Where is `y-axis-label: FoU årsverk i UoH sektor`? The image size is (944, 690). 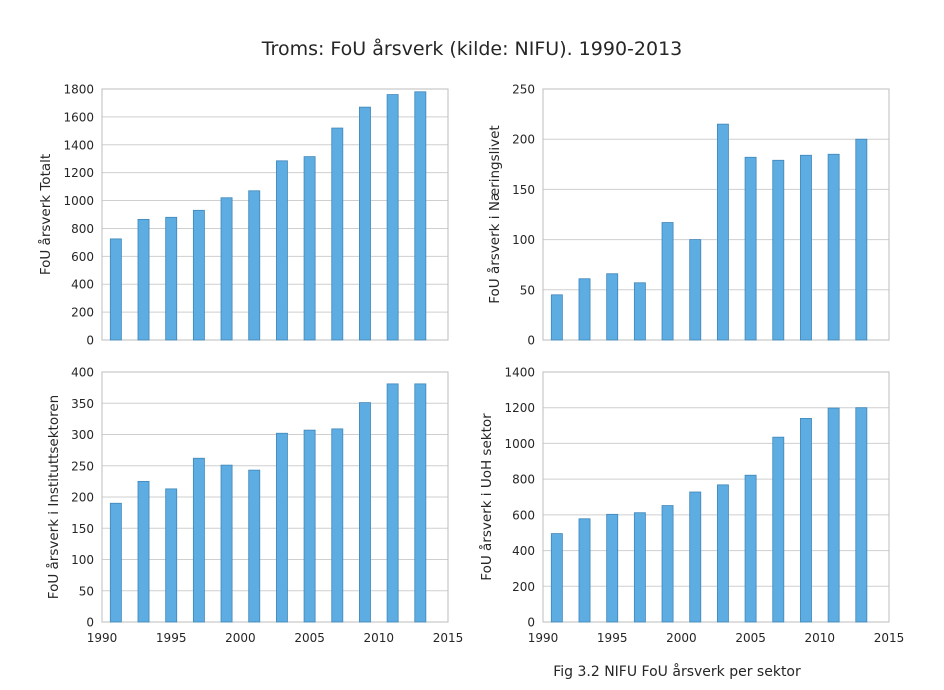 y-axis-label: FoU årsverk i UoH sektor is located at coordinates (486, 497).